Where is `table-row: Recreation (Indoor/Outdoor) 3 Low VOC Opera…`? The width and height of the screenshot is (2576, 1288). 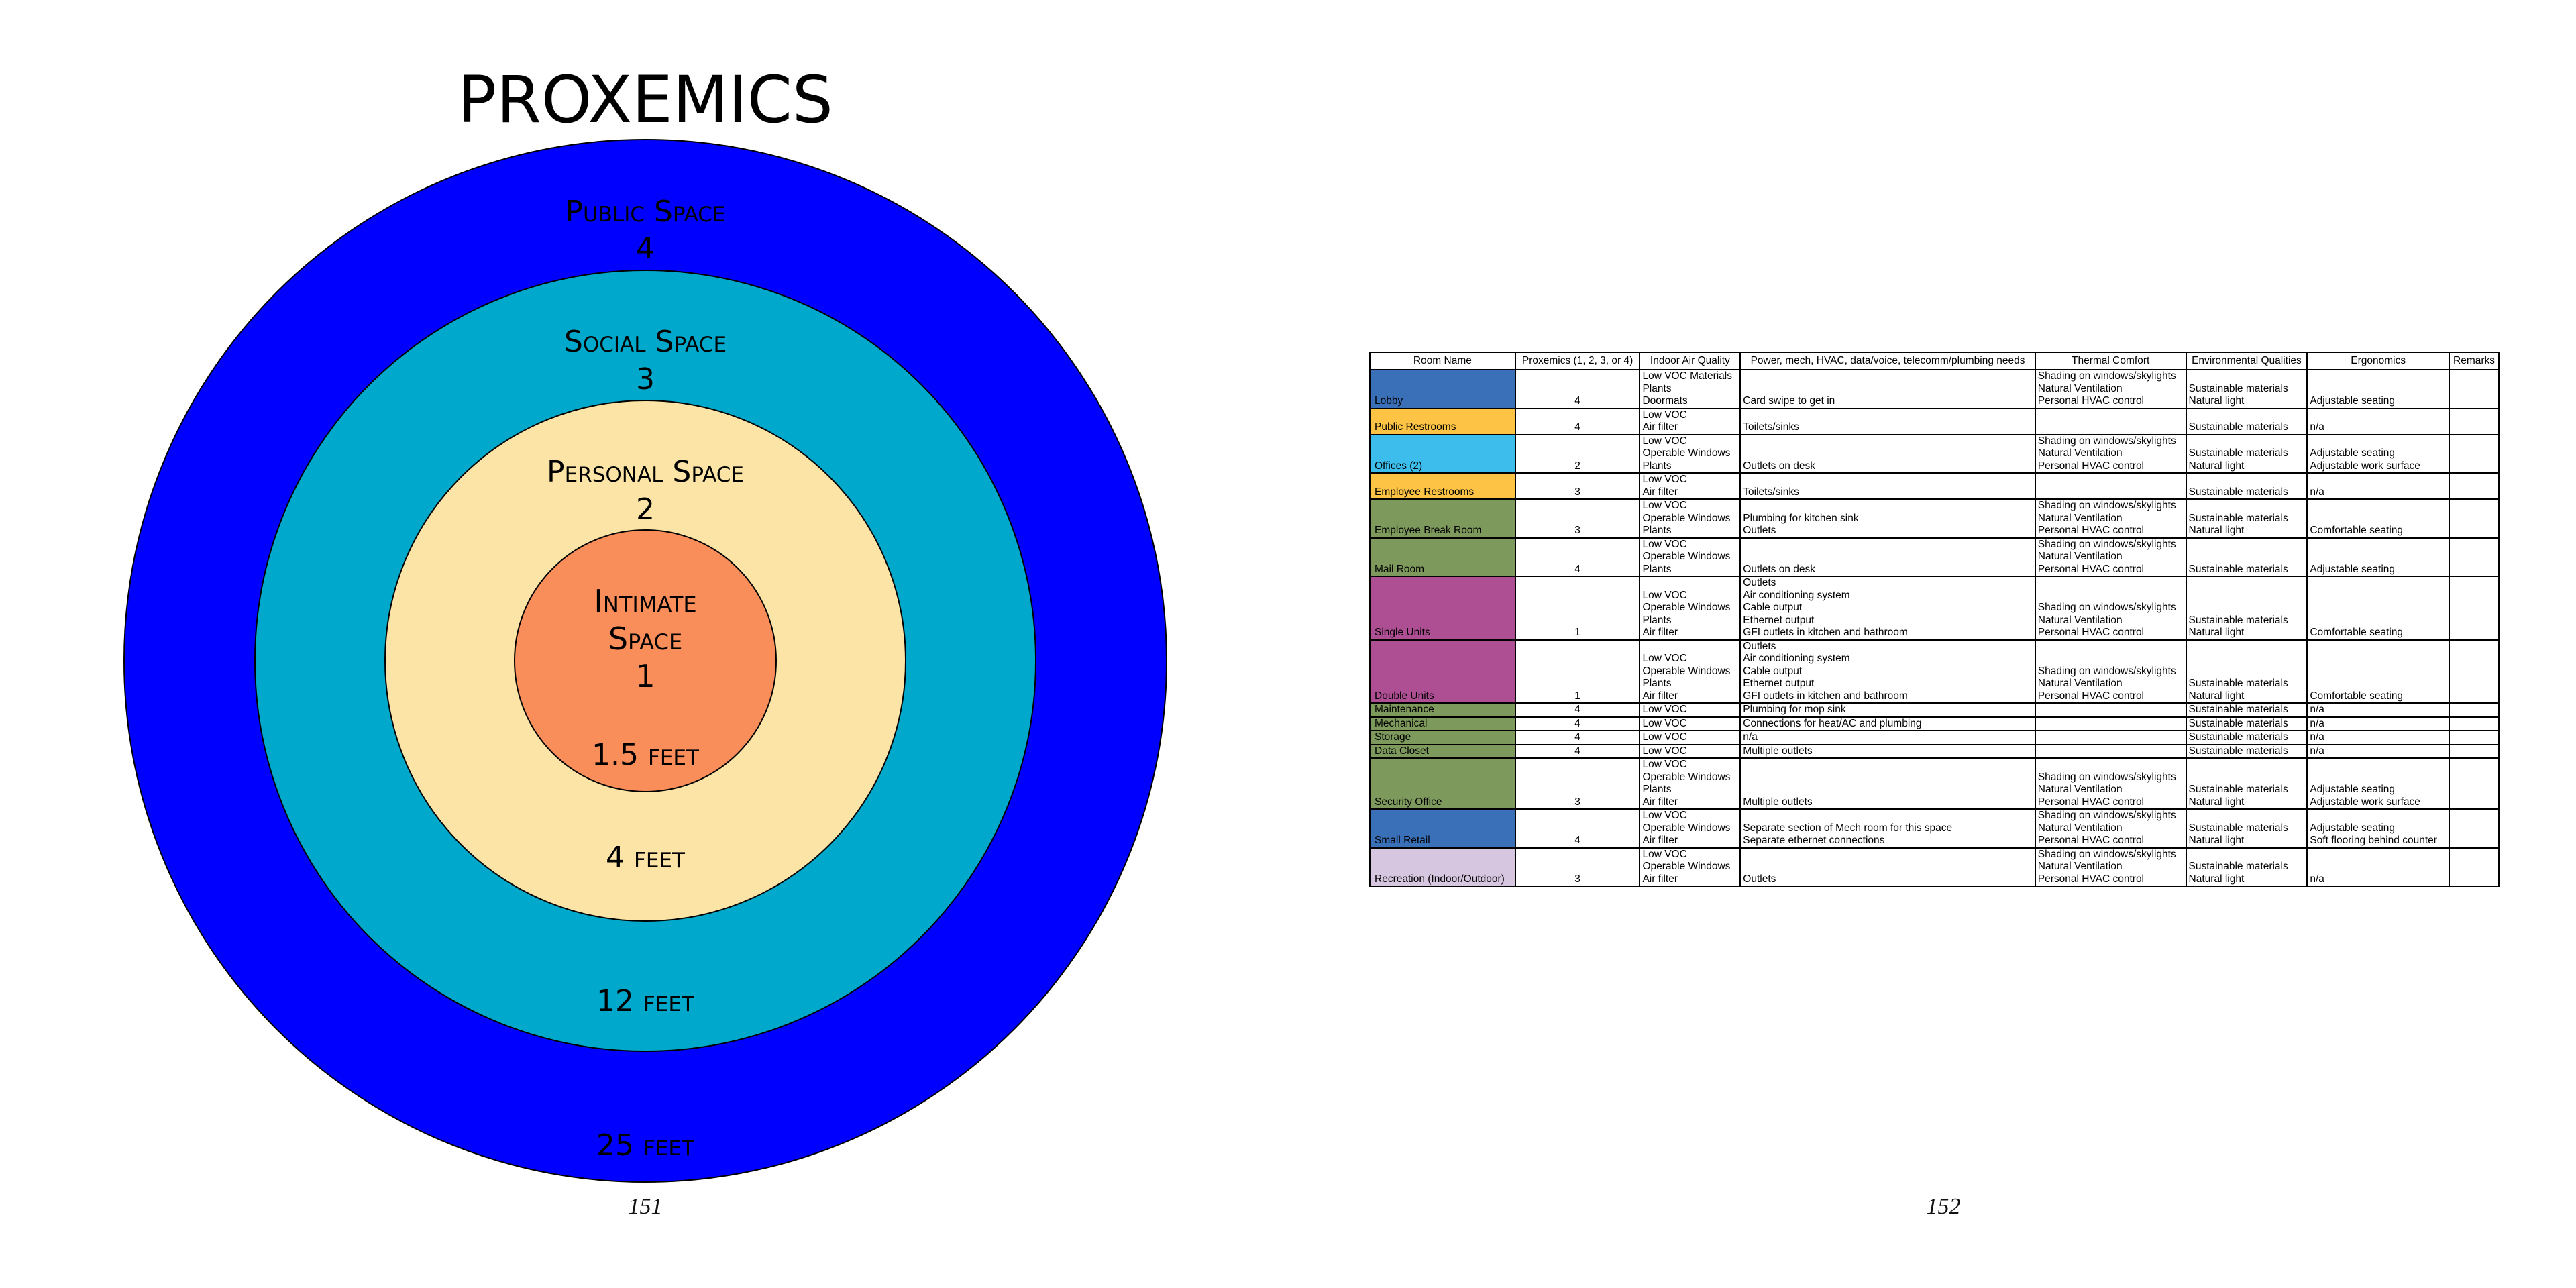 table-row: Recreation (Indoor/Outdoor) 3 Low VOC Opera… is located at coordinates (1934, 867).